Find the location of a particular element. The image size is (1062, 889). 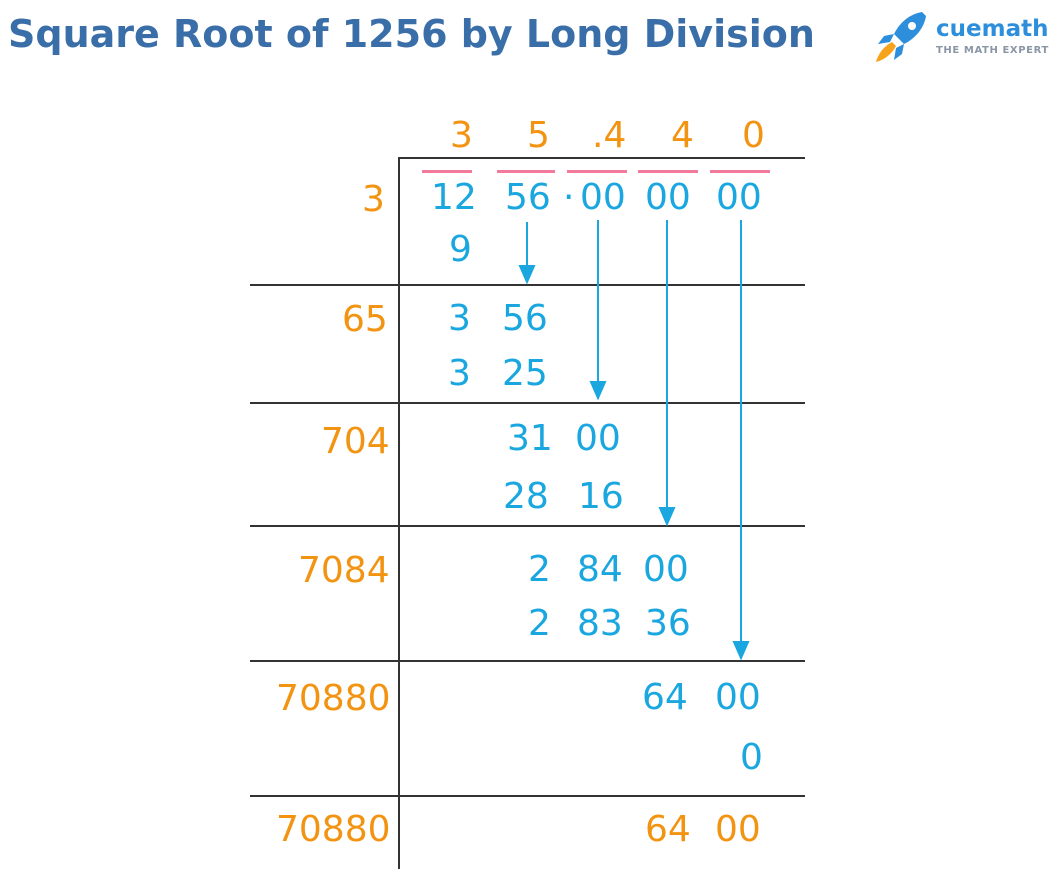

remainder: 56 is located at coordinates (525, 318).